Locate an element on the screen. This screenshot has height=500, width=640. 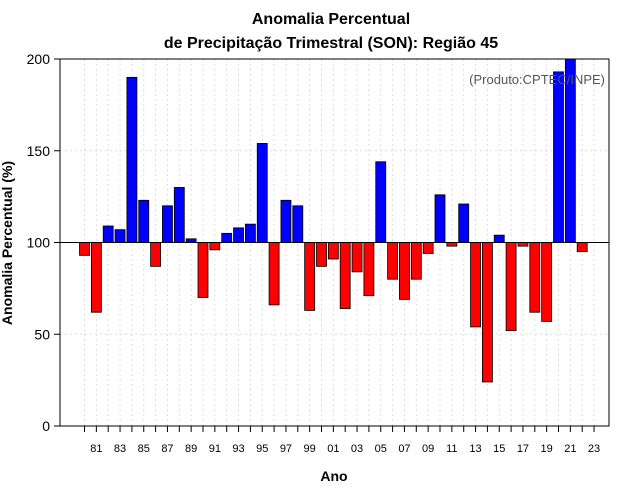
bar-2004 is located at coordinates (369, 269).